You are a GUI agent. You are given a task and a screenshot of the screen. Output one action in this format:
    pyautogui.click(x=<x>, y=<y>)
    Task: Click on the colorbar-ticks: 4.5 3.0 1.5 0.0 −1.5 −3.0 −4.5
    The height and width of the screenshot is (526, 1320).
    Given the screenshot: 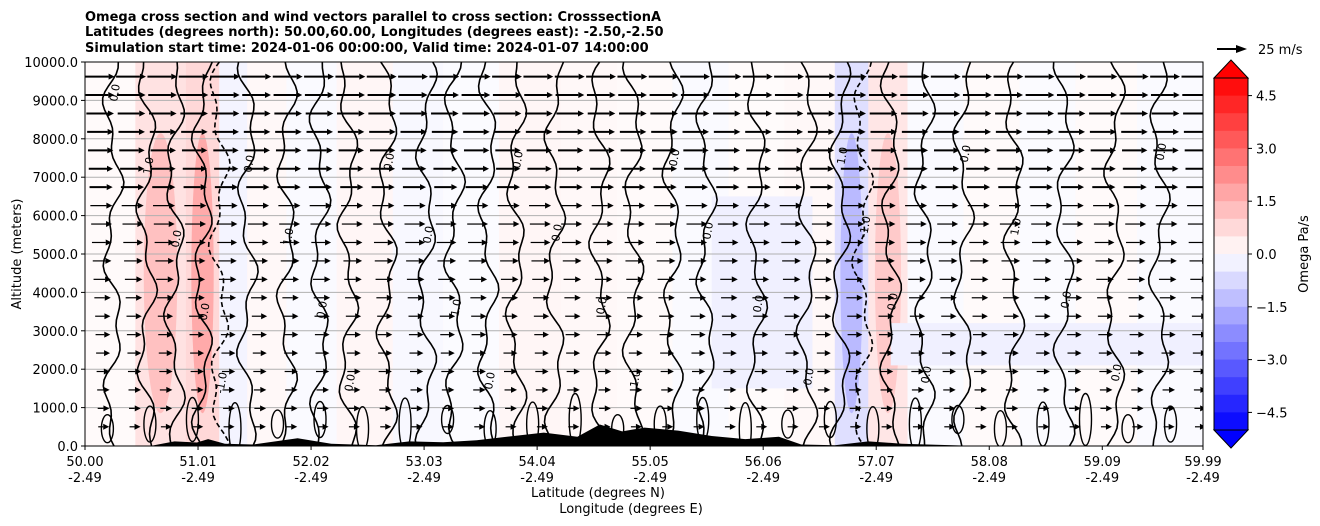 What is the action you would take?
    pyautogui.click(x=1268, y=255)
    